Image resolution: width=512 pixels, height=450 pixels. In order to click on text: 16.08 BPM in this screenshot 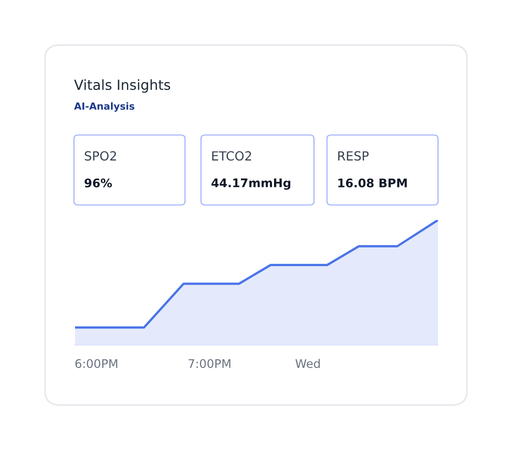, I will do `click(372, 183)`.